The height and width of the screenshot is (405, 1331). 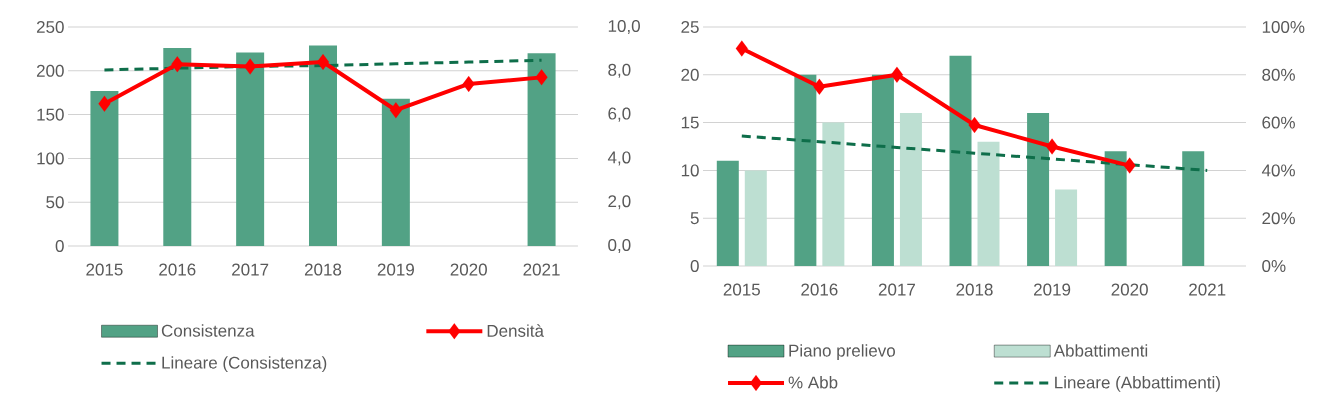 I want to click on y2-tick-label: 80%, so click(x=1278, y=74).